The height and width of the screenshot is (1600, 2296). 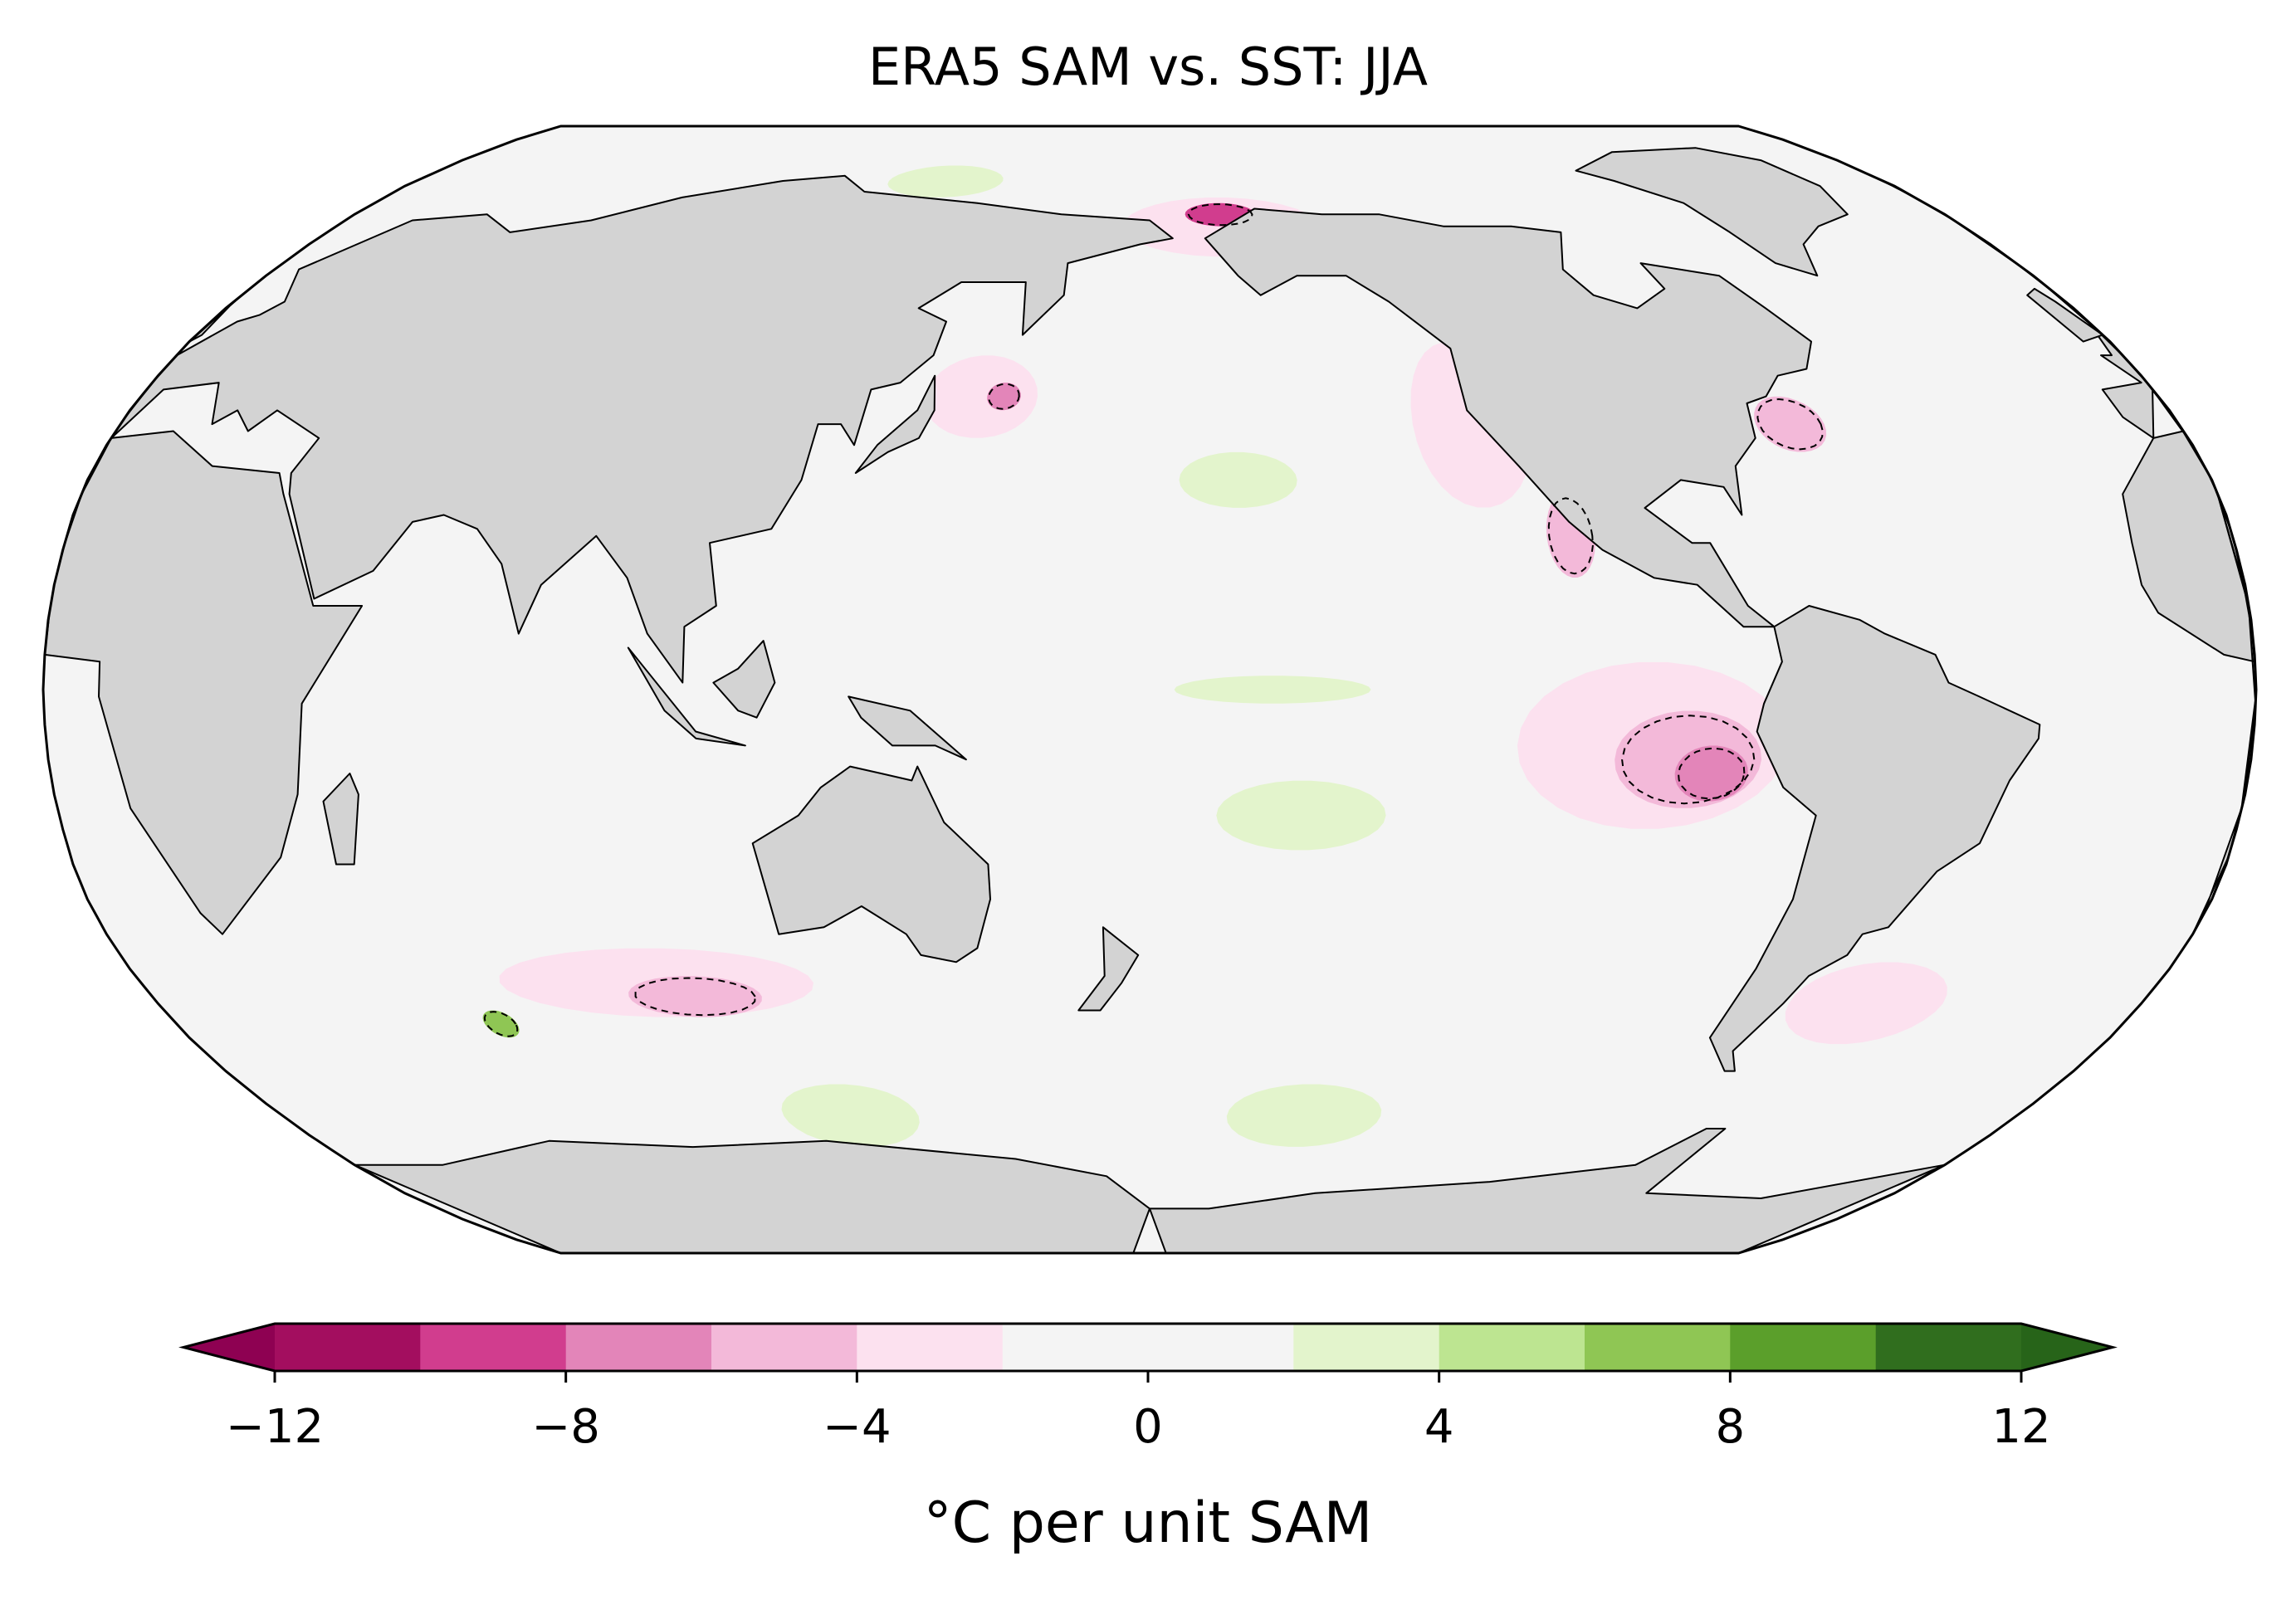 What do you see at coordinates (2067, 1348) in the screenshot?
I see `colorbar-extend-over` at bounding box center [2067, 1348].